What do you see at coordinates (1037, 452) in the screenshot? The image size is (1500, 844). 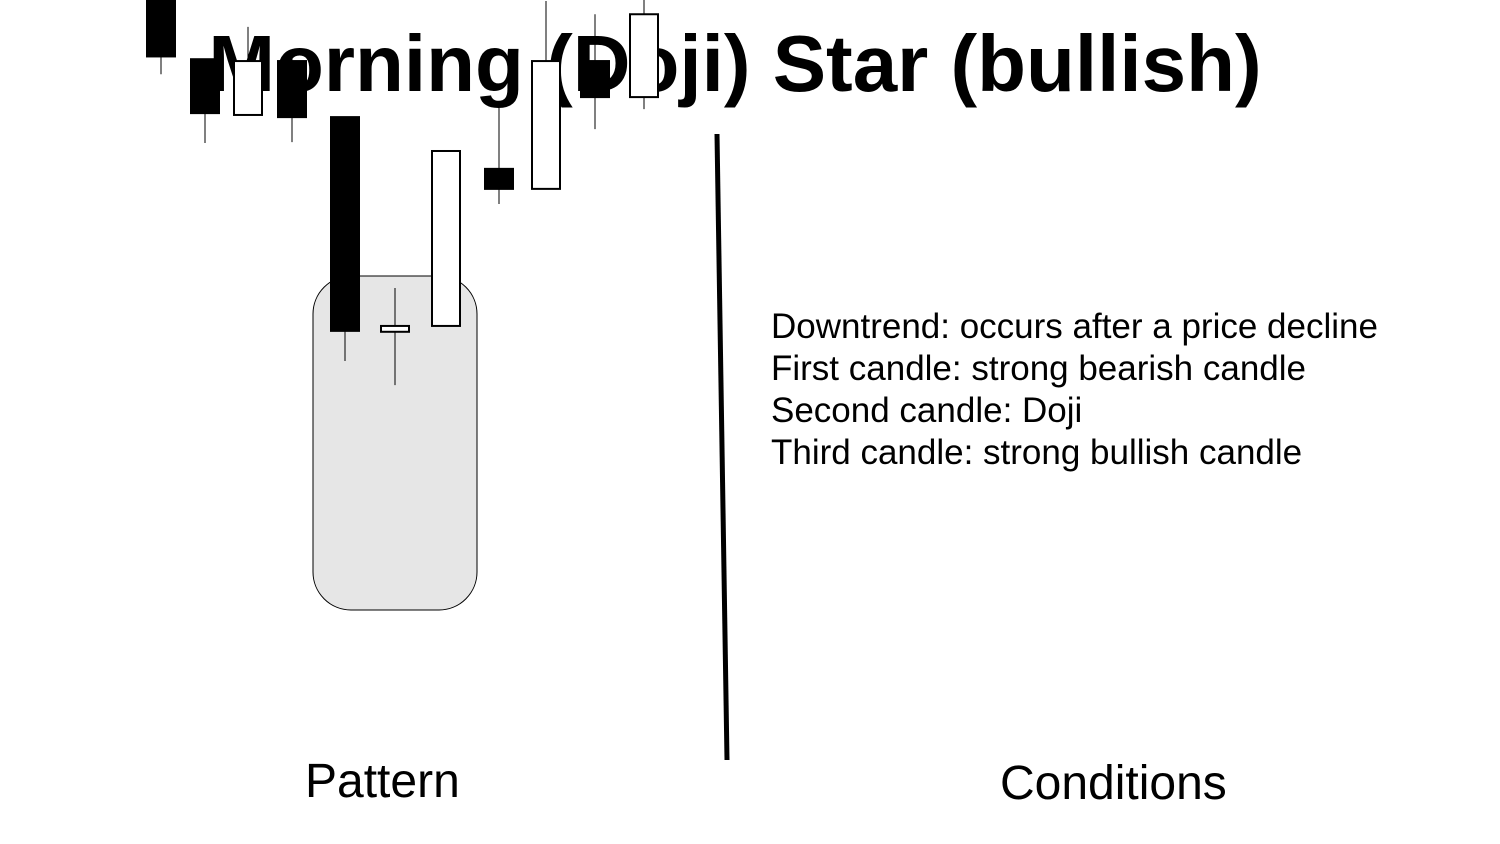 I see `condition-third-candle: Third candle: strong bullish candle` at bounding box center [1037, 452].